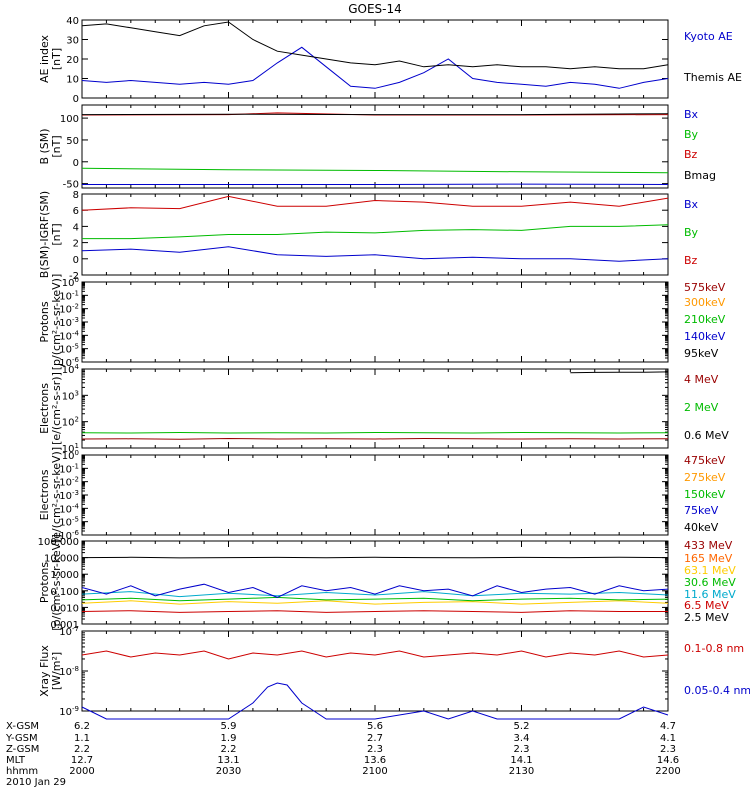 The width and height of the screenshot is (750, 800). What do you see at coordinates (229, 726) in the screenshot?
I see `ephemeris-value: 5.9` at bounding box center [229, 726].